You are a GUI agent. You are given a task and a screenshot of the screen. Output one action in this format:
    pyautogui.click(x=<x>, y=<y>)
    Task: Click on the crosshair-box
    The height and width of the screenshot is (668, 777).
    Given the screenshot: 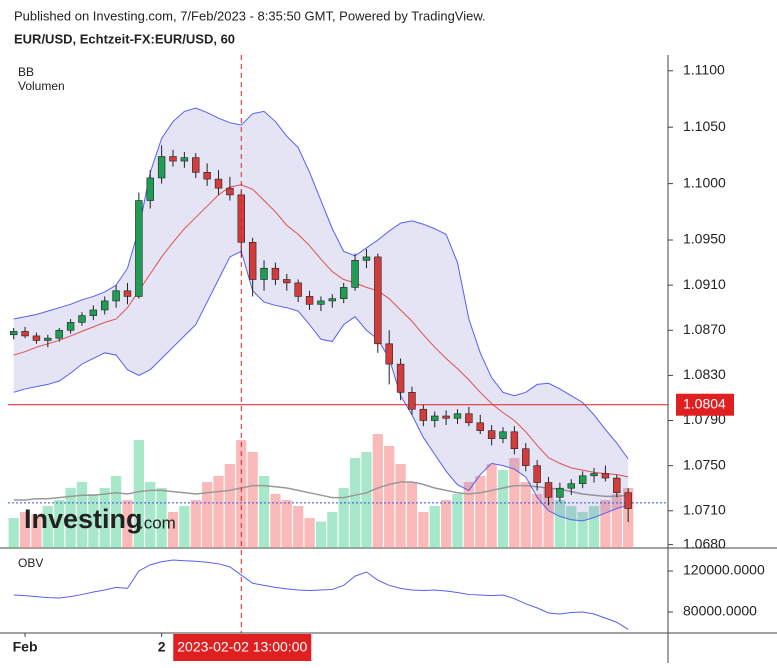 What is the action you would take?
    pyautogui.click(x=242, y=647)
    